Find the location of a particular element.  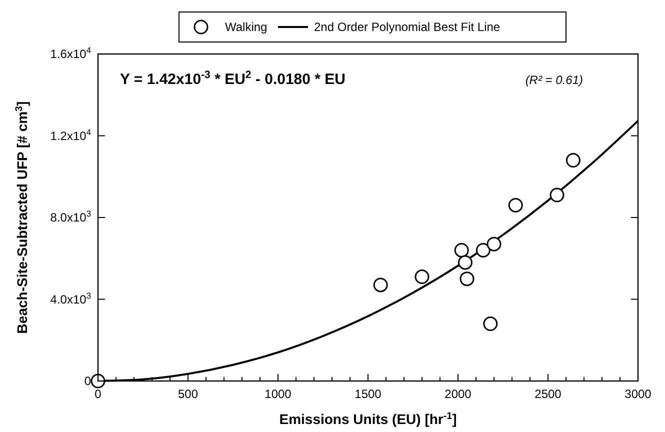

x-tick-label: 0 is located at coordinates (98, 394).